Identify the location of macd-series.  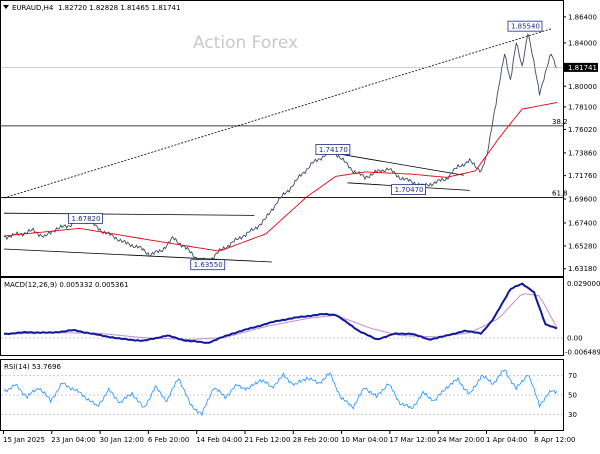
(280, 313).